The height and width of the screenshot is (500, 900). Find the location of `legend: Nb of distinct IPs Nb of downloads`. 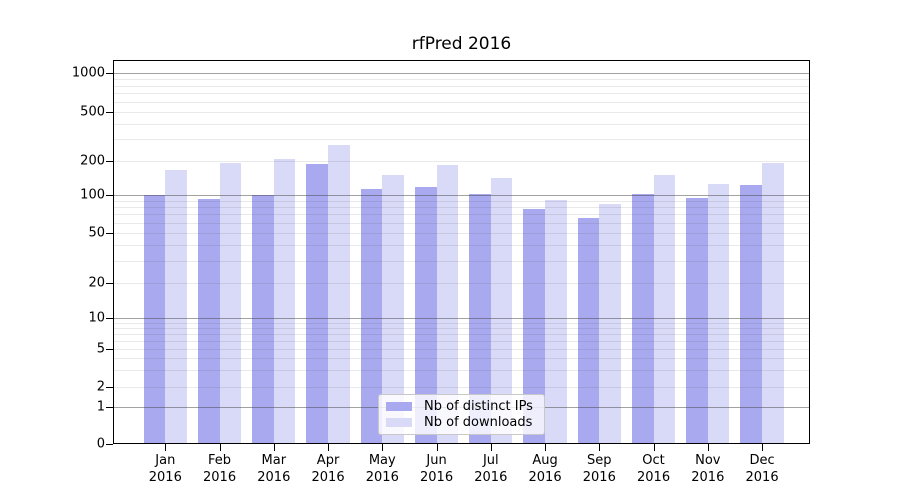

legend: Nb of distinct IPs Nb of downloads is located at coordinates (461, 414).